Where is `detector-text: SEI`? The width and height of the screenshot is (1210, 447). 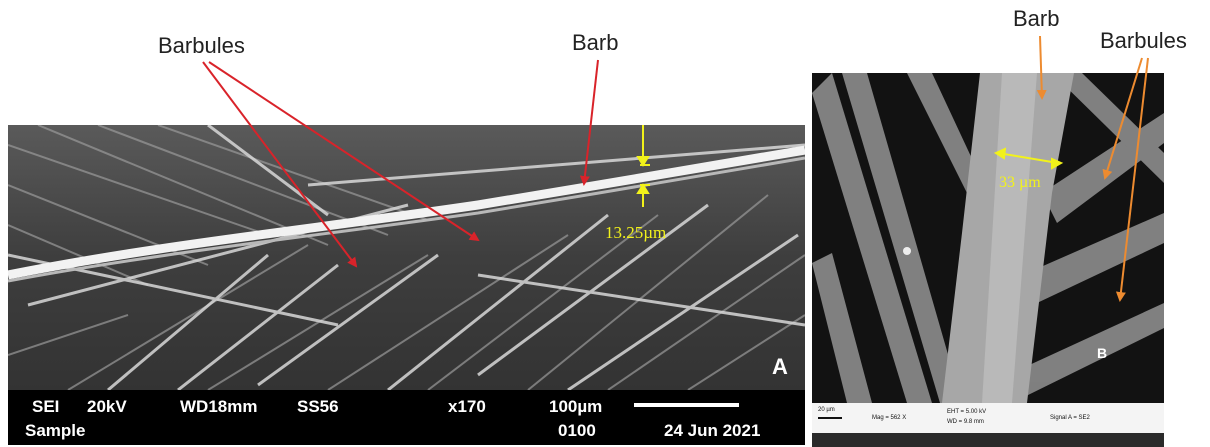 detector-text: SEI is located at coordinates (46, 406).